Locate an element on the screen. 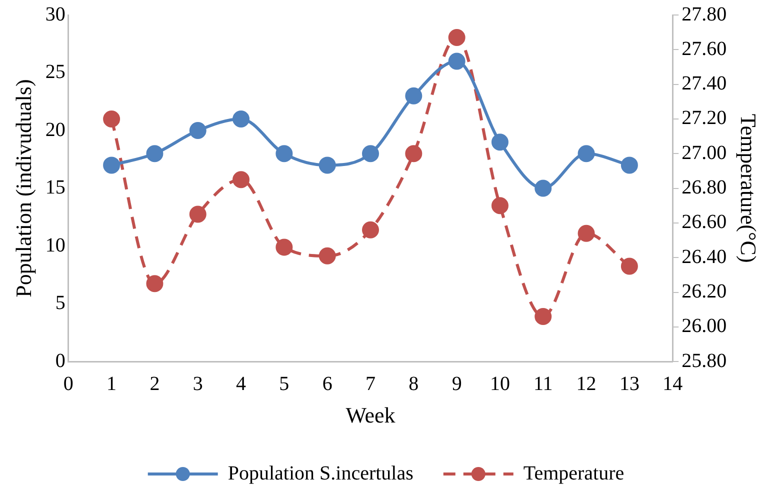  y2-tick-label: 25.80 is located at coordinates (704, 361).